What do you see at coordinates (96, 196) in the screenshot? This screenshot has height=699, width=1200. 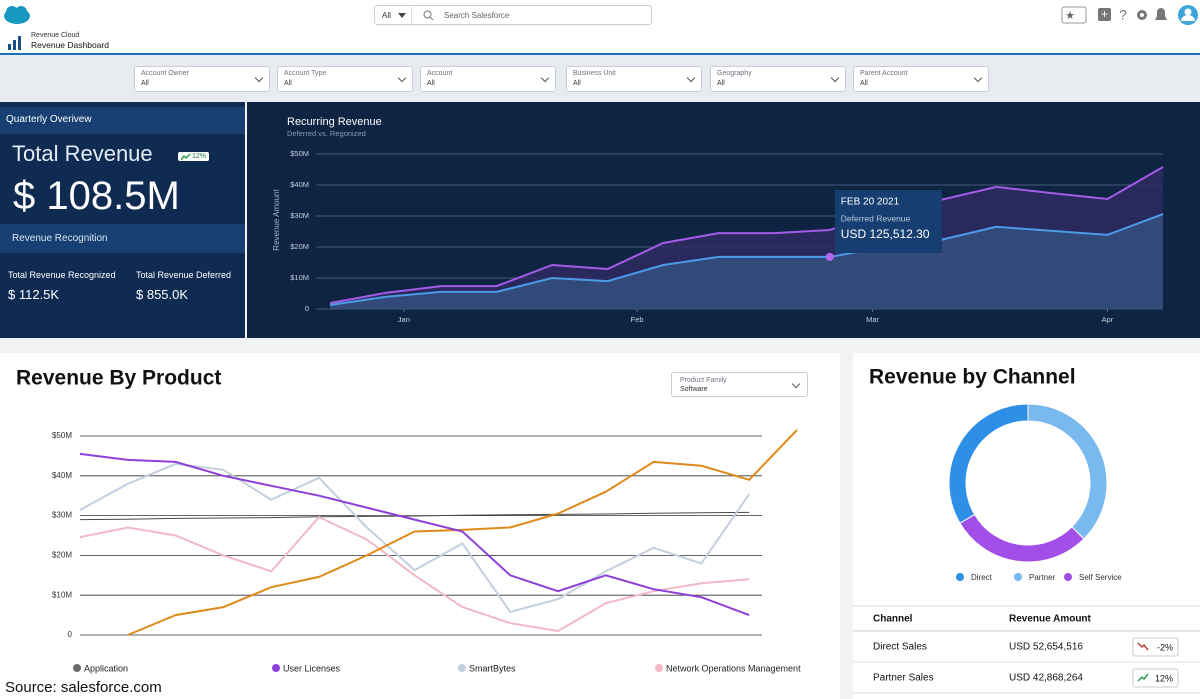 I see `total-value: $ 108.5M` at bounding box center [96, 196].